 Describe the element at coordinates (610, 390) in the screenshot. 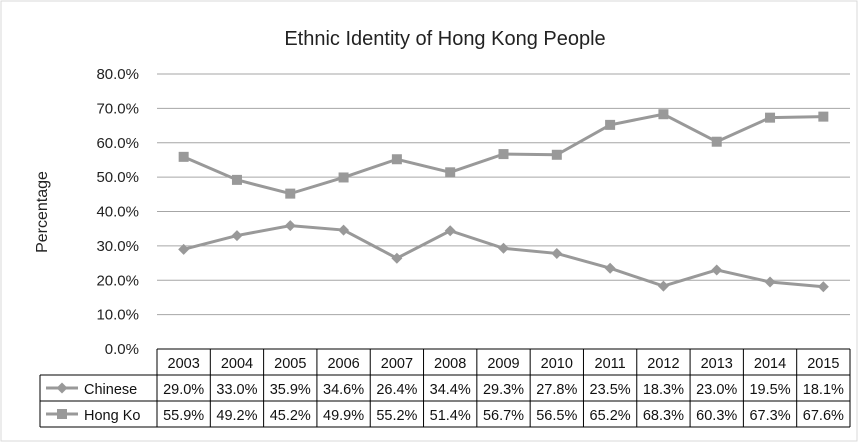

I see `data-label: 23.5%` at that location.